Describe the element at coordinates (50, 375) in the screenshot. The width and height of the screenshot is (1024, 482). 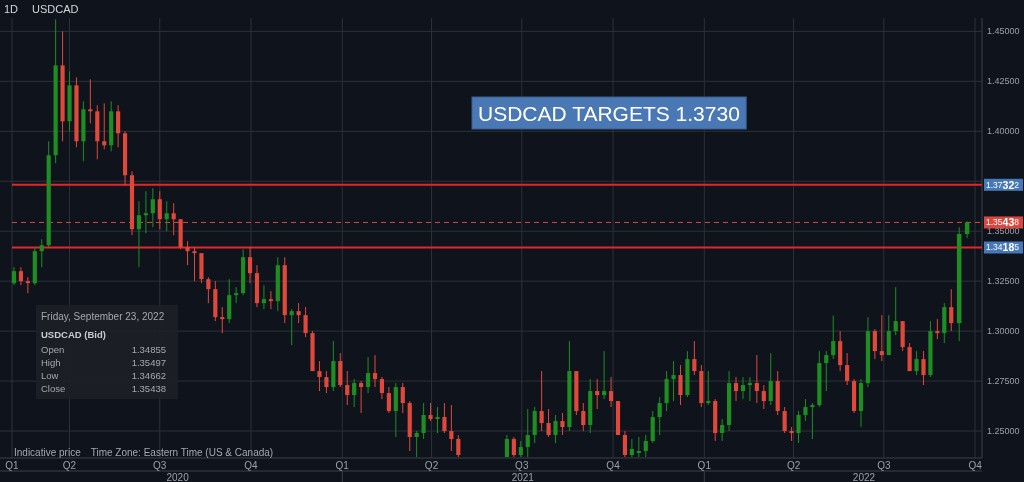
I see `annotation: Low` at that location.